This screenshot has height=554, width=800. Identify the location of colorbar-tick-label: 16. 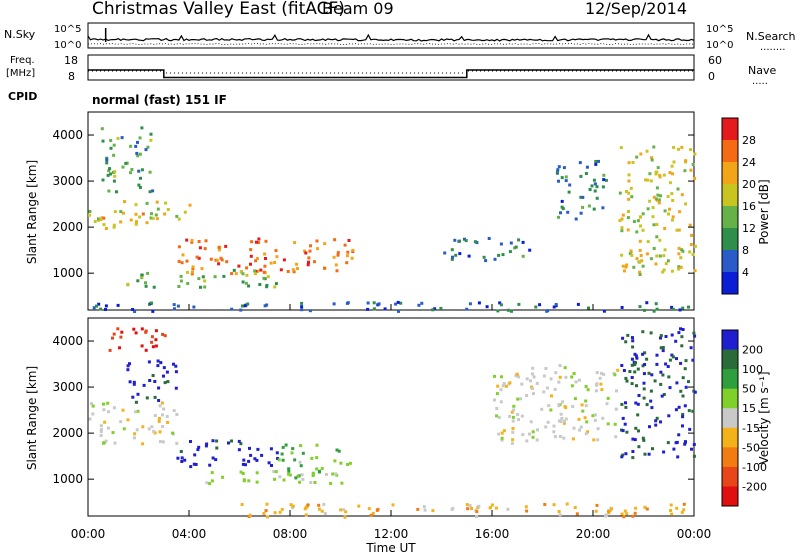
(749, 206).